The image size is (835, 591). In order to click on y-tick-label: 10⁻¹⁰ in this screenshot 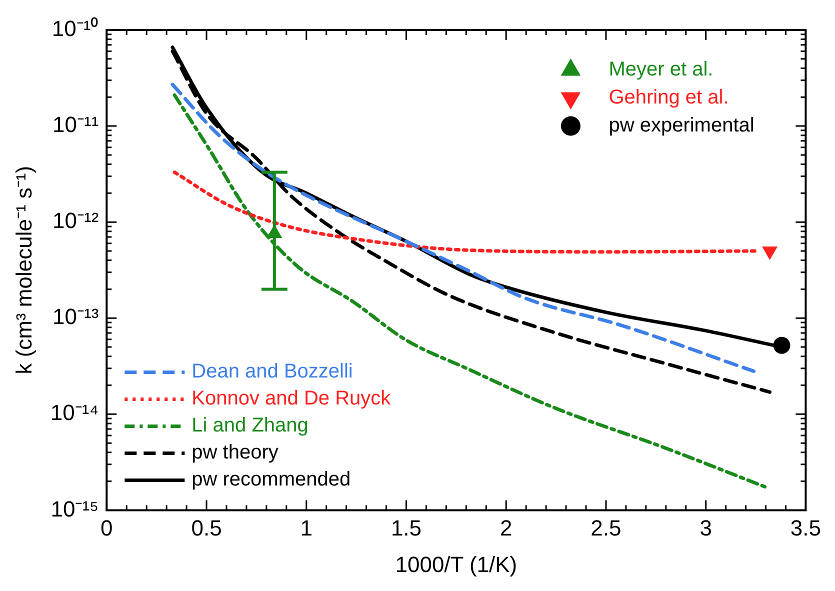, I will do `click(75, 29)`.